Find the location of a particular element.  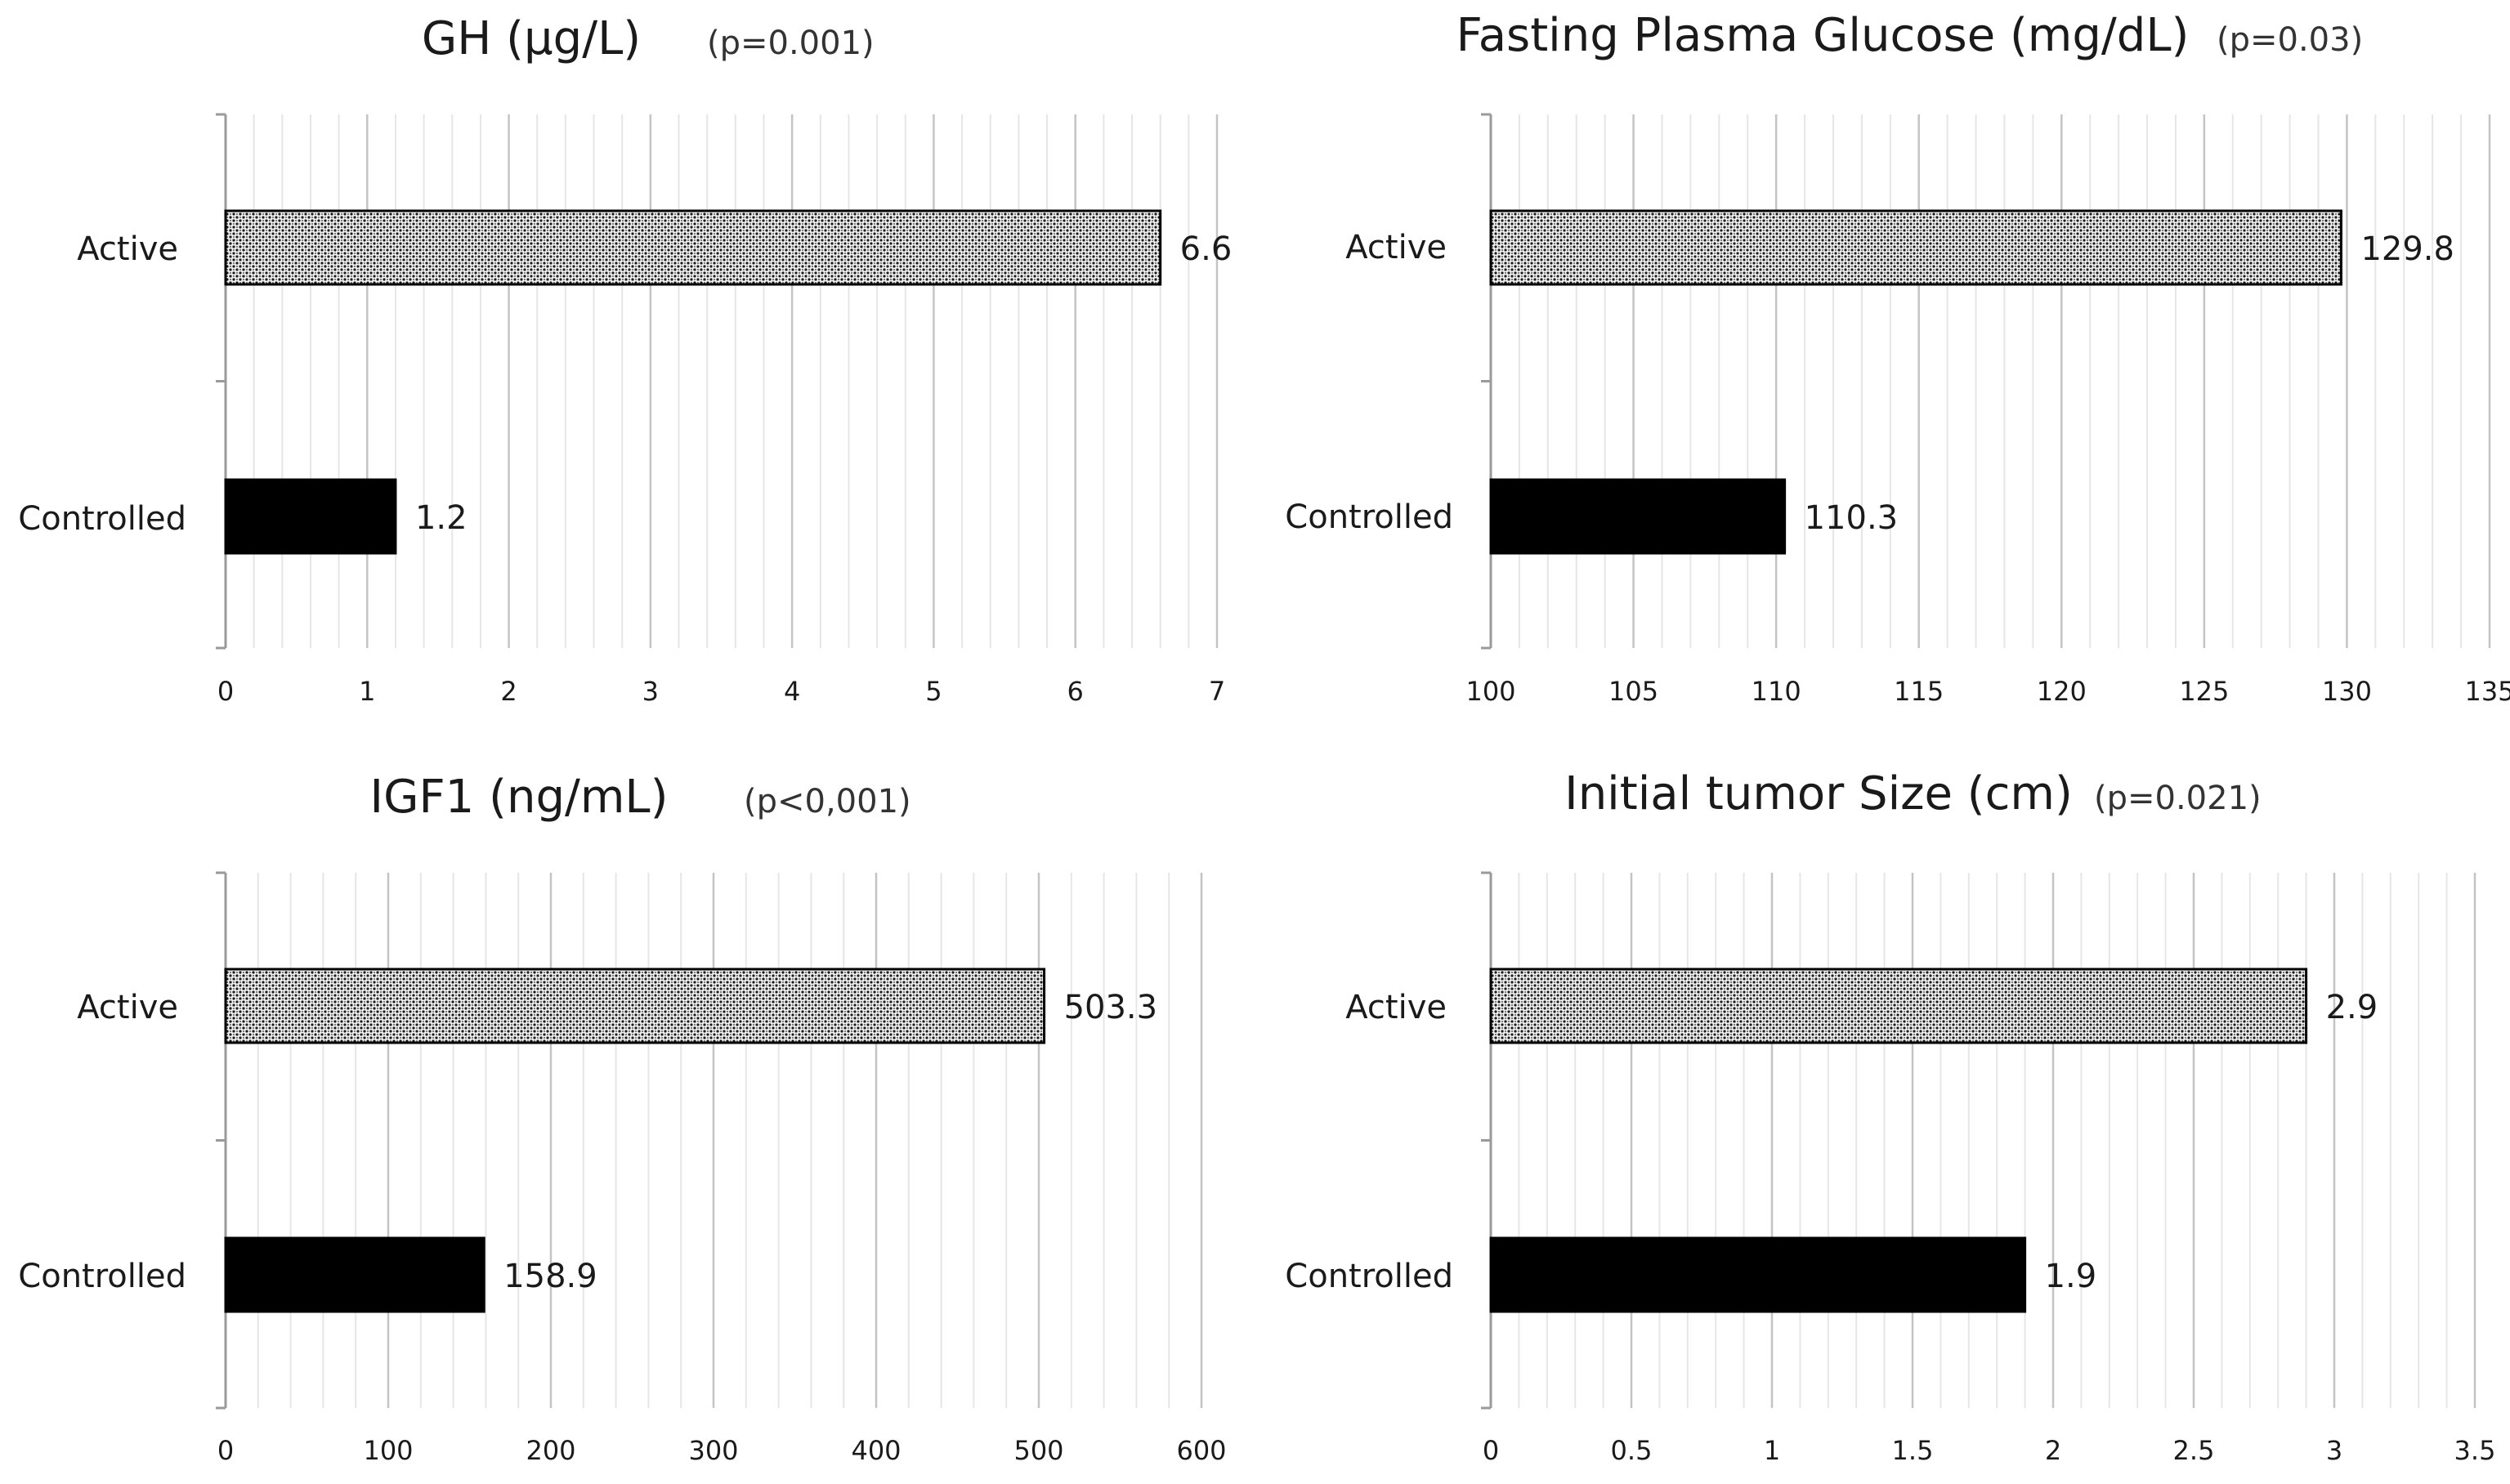

tick-label: 600 is located at coordinates (1201, 1451).